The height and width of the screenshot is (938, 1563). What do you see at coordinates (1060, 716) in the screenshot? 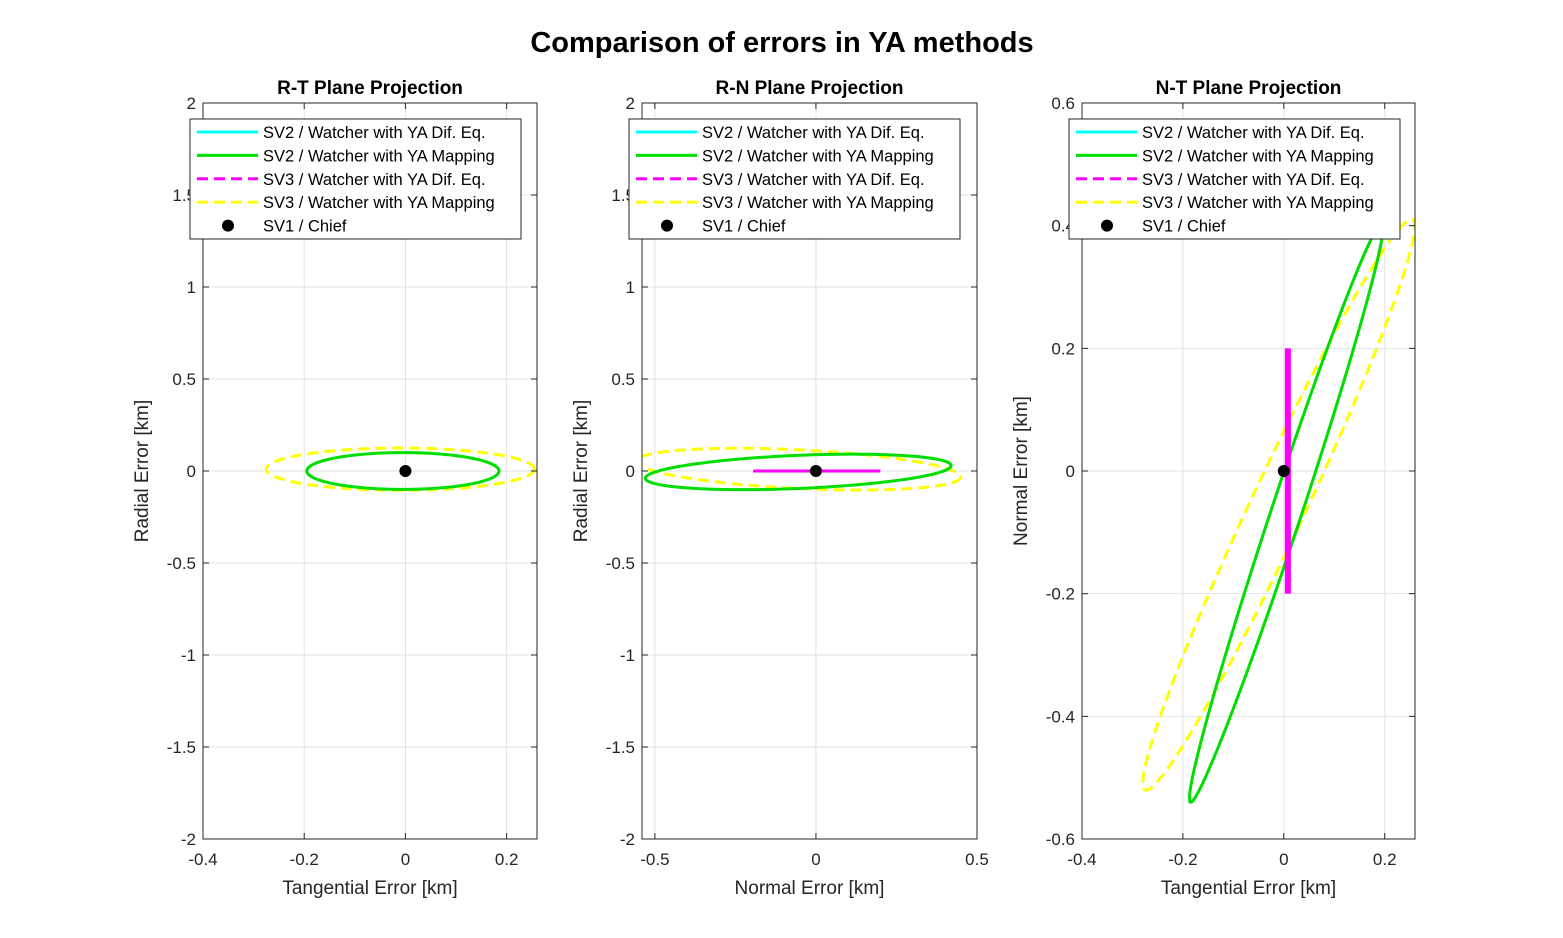
I see `y-tick-label: -0.4` at bounding box center [1060, 716].